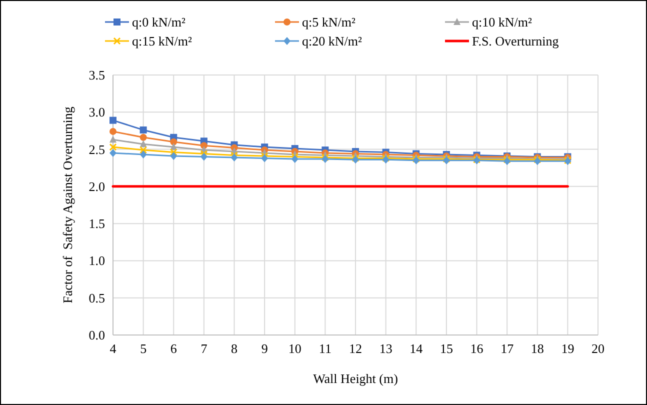 The height and width of the screenshot is (405, 647). Describe the element at coordinates (96, 298) in the screenshot. I see `y-tick-label: 0.5` at that location.